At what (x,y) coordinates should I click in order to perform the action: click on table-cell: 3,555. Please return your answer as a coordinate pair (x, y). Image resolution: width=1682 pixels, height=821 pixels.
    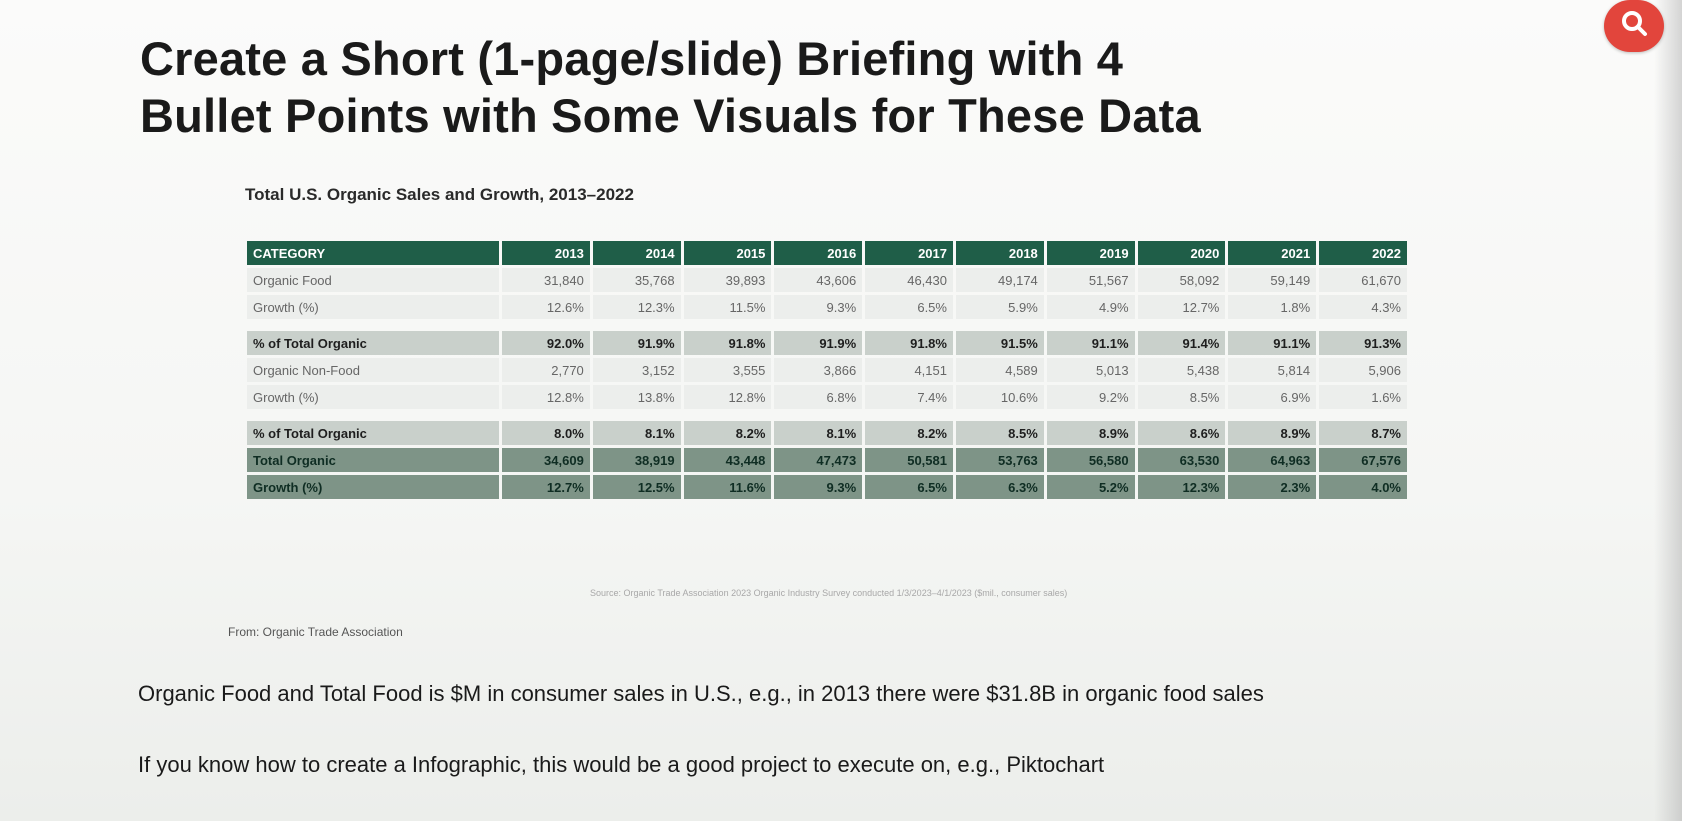
    Looking at the image, I should click on (727, 370).